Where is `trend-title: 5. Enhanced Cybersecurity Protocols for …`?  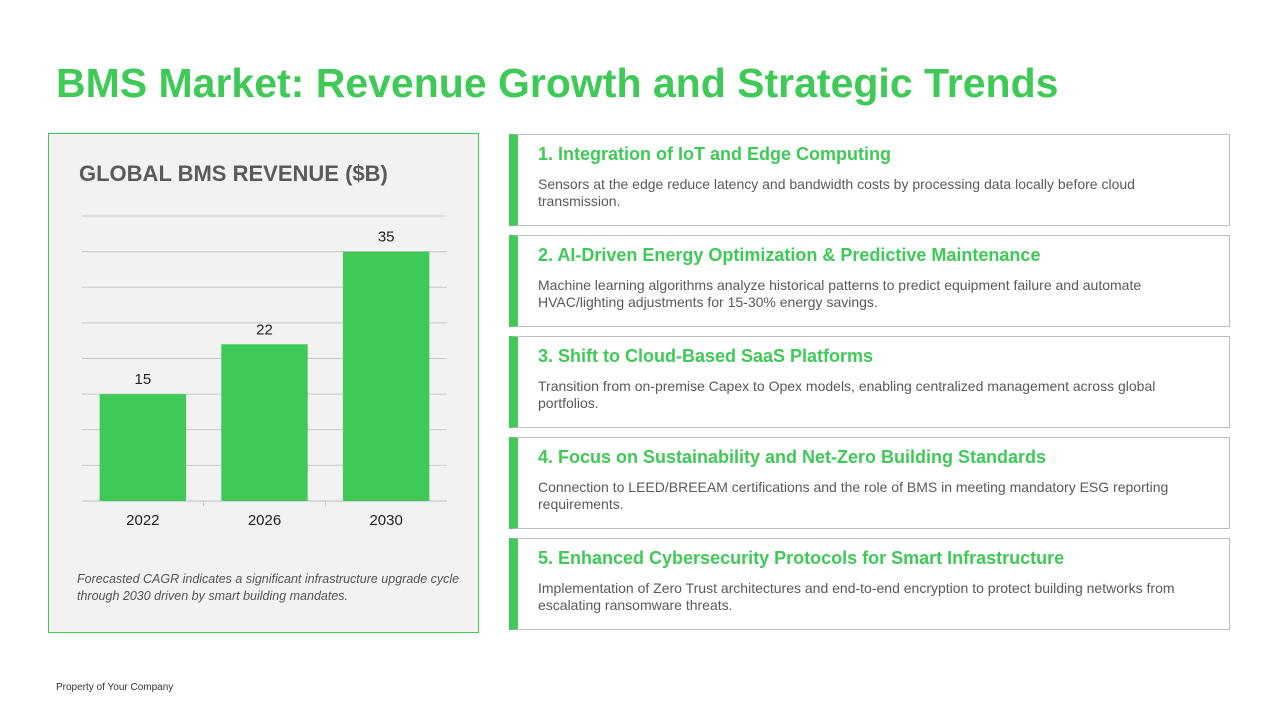 trend-title: 5. Enhanced Cybersecurity Protocols for … is located at coordinates (801, 558).